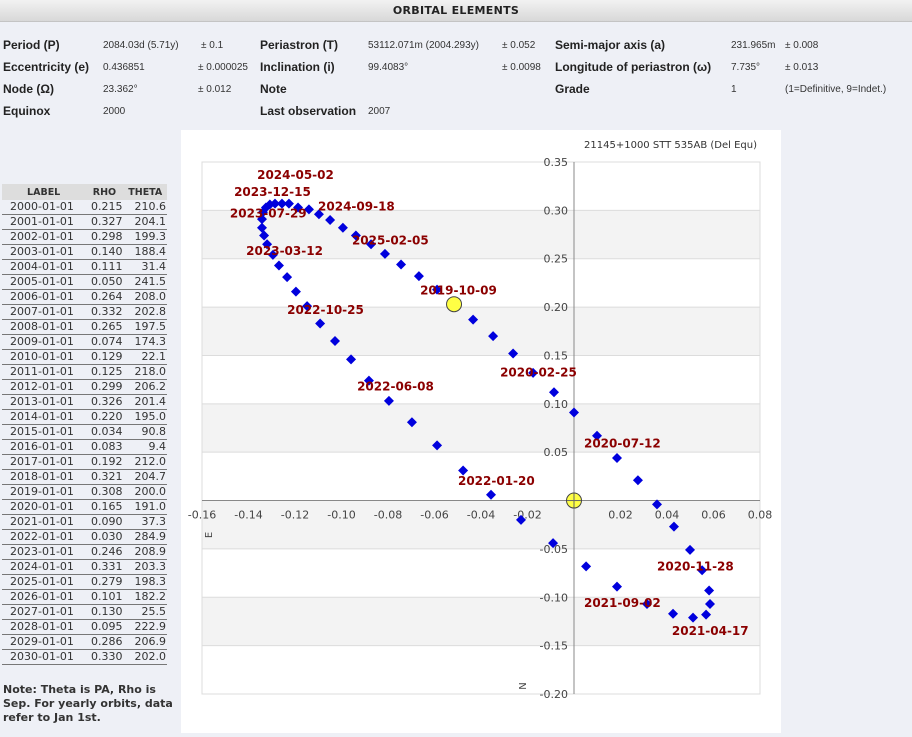  What do you see at coordinates (44, 222) in the screenshot?
I see `cell-date: 2001-01-01` at bounding box center [44, 222].